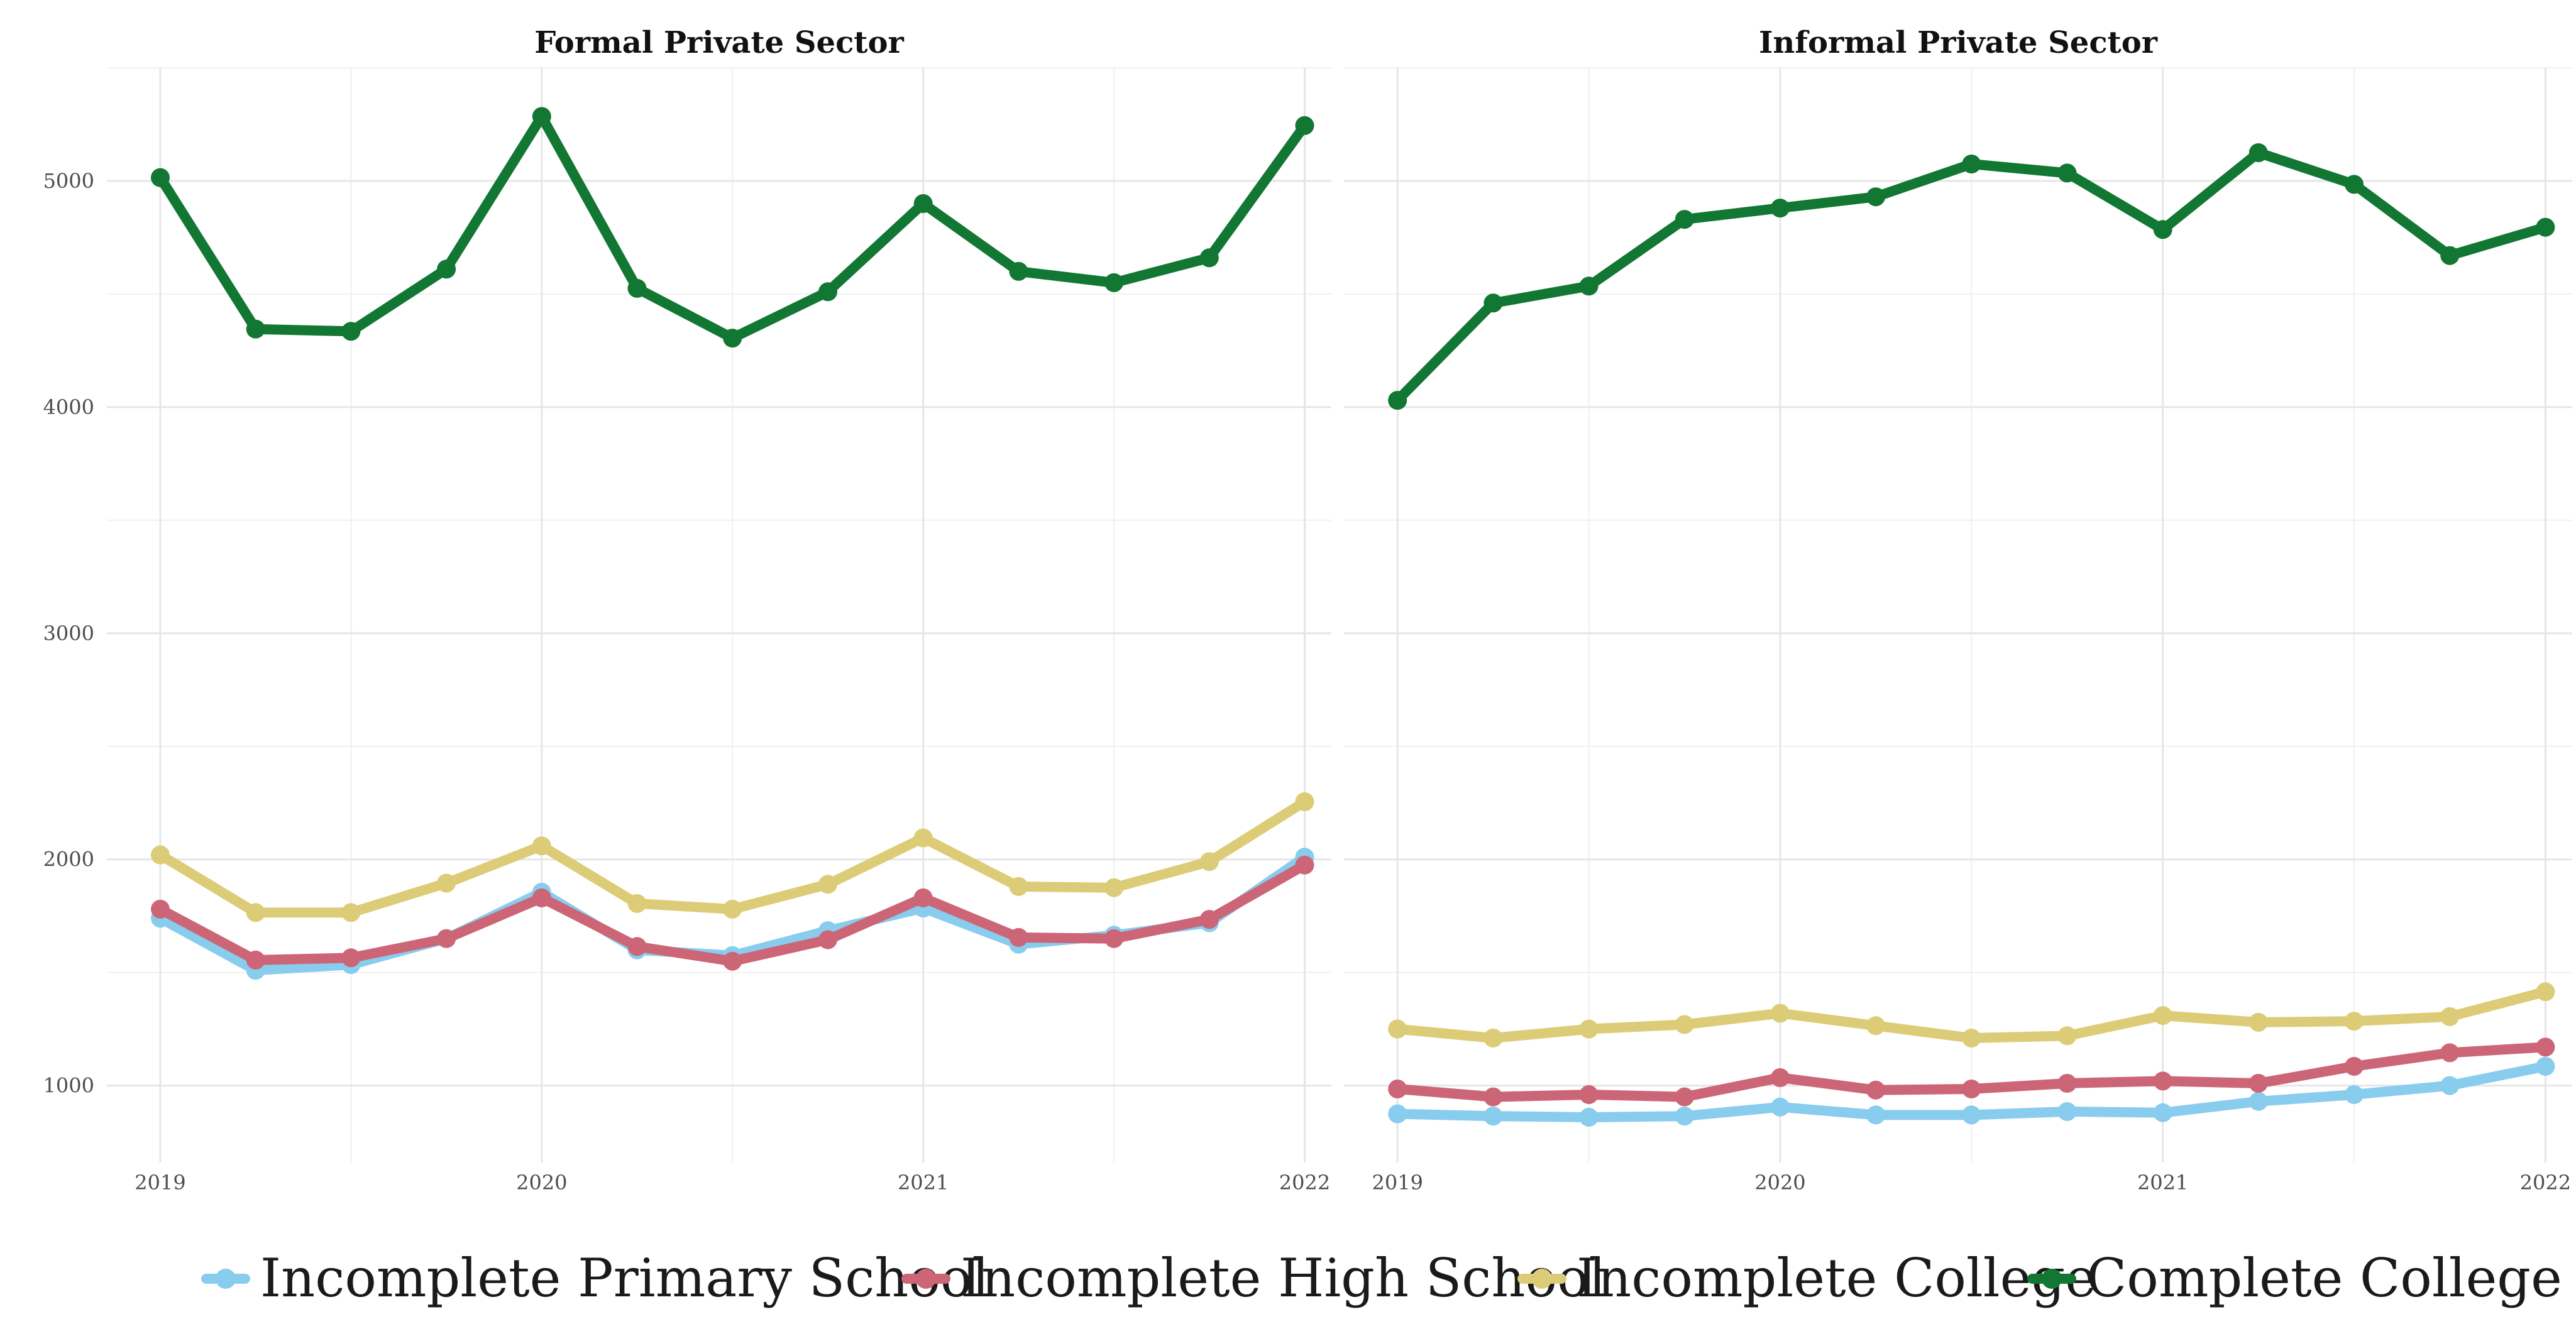 The height and width of the screenshot is (1329, 2576). I want to click on y-tick-label: 3000, so click(69, 633).